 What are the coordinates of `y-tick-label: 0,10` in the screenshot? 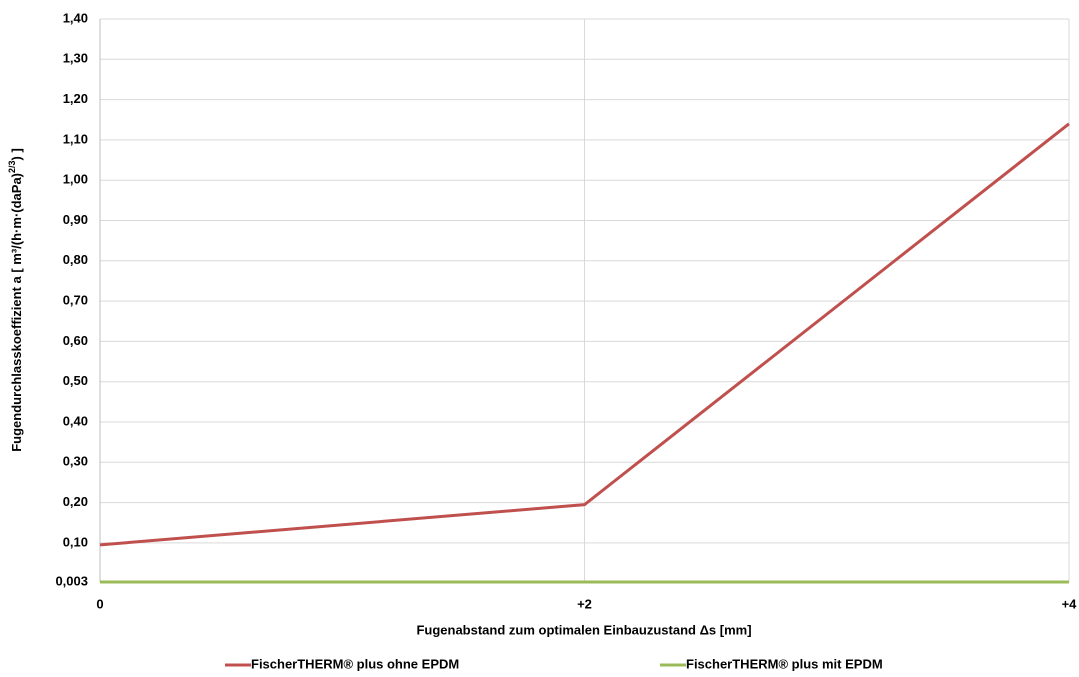 It's located at (75, 541).